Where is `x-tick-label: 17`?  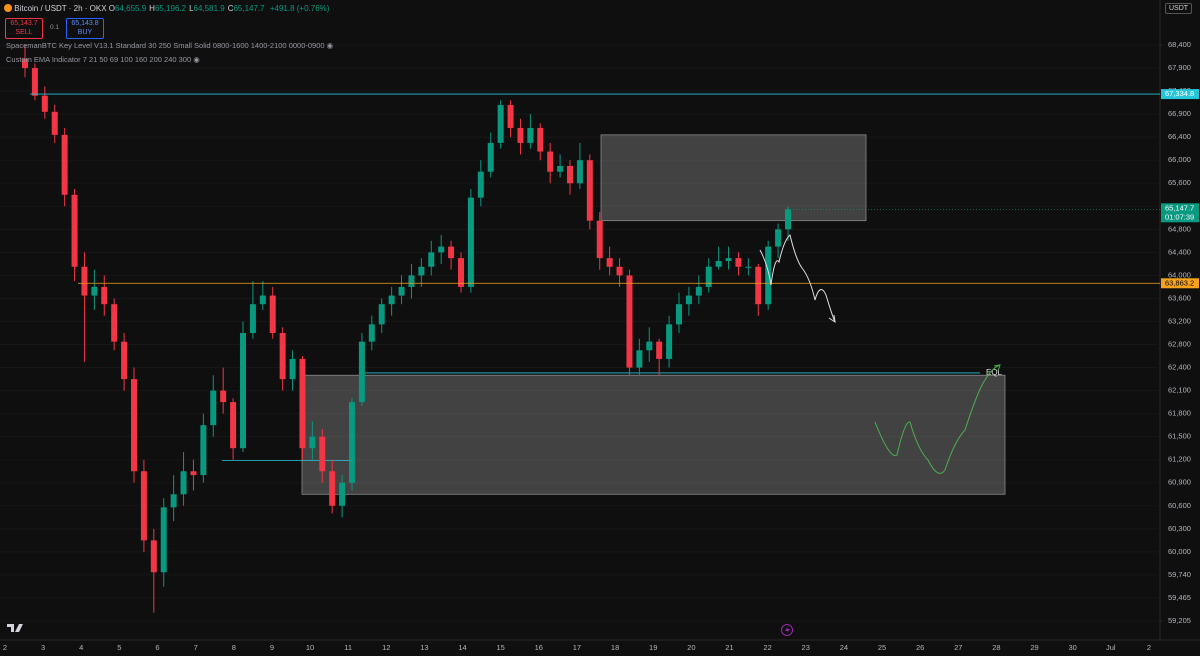
x-tick-label: 17 is located at coordinates (577, 647).